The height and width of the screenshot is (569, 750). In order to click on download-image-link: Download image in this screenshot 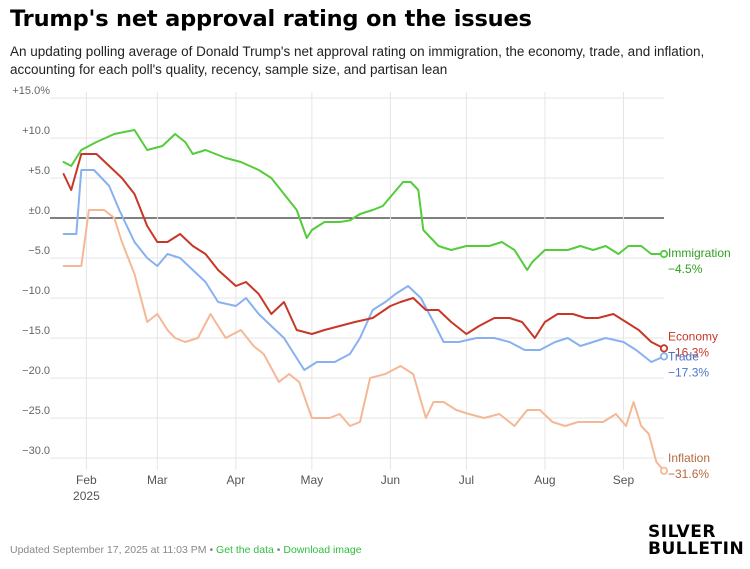, I will do `click(322, 550)`.